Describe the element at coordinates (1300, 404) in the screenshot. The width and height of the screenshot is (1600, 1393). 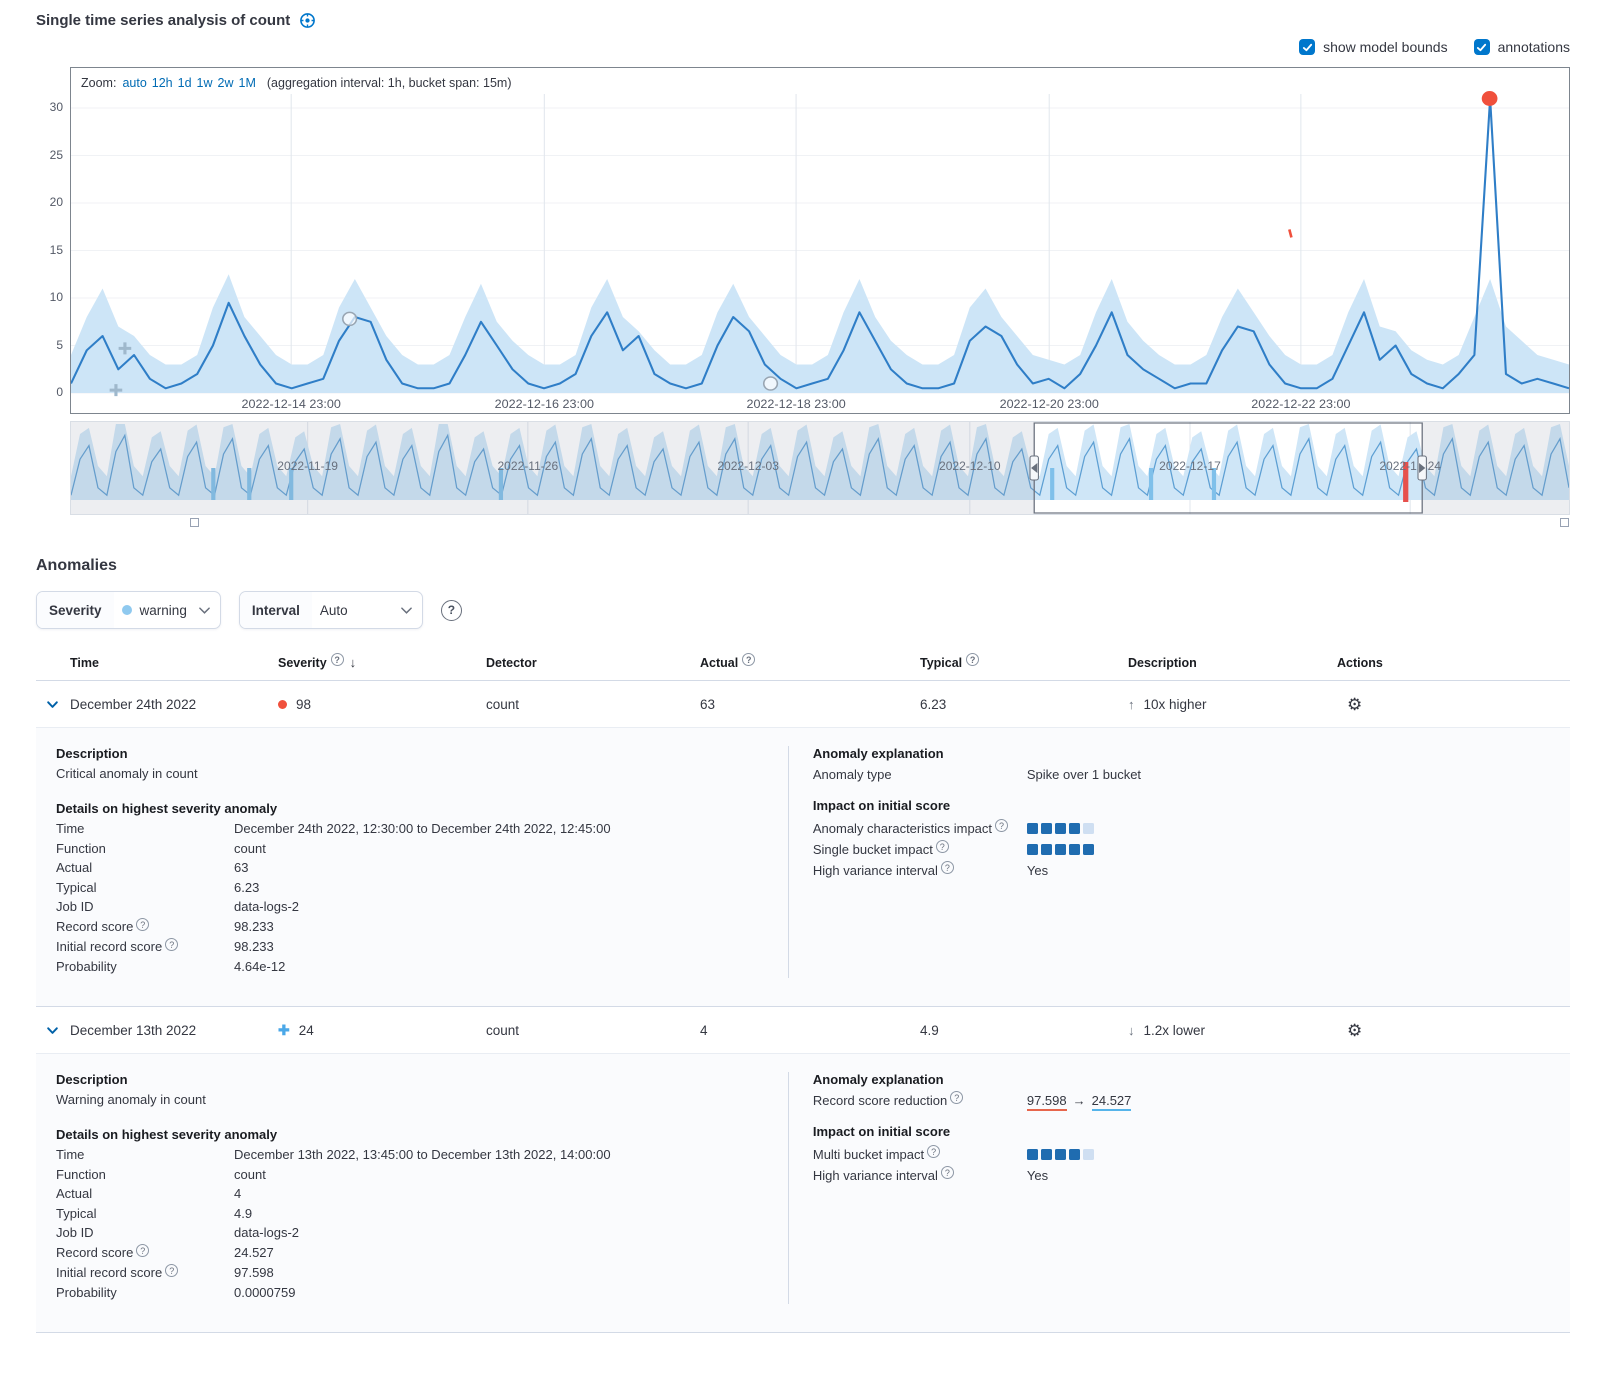
I see `svg-text: 2022-12-22 23:00` at that location.